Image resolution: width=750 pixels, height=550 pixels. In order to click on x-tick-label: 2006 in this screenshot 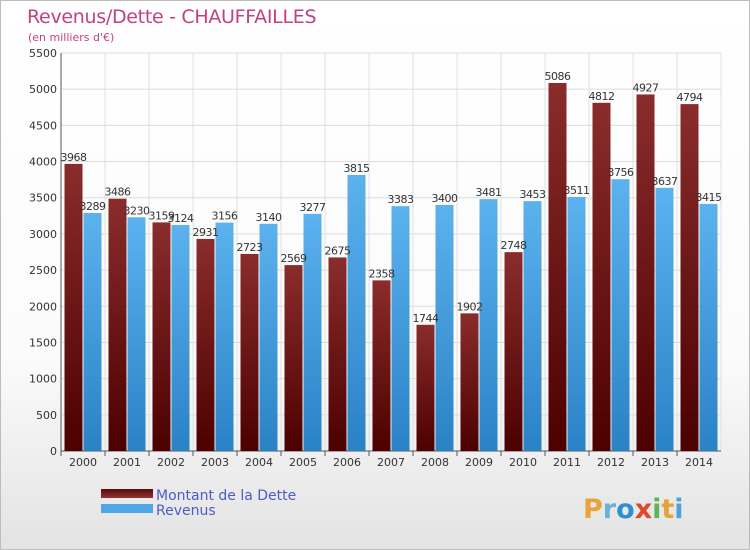, I will do `click(347, 462)`.